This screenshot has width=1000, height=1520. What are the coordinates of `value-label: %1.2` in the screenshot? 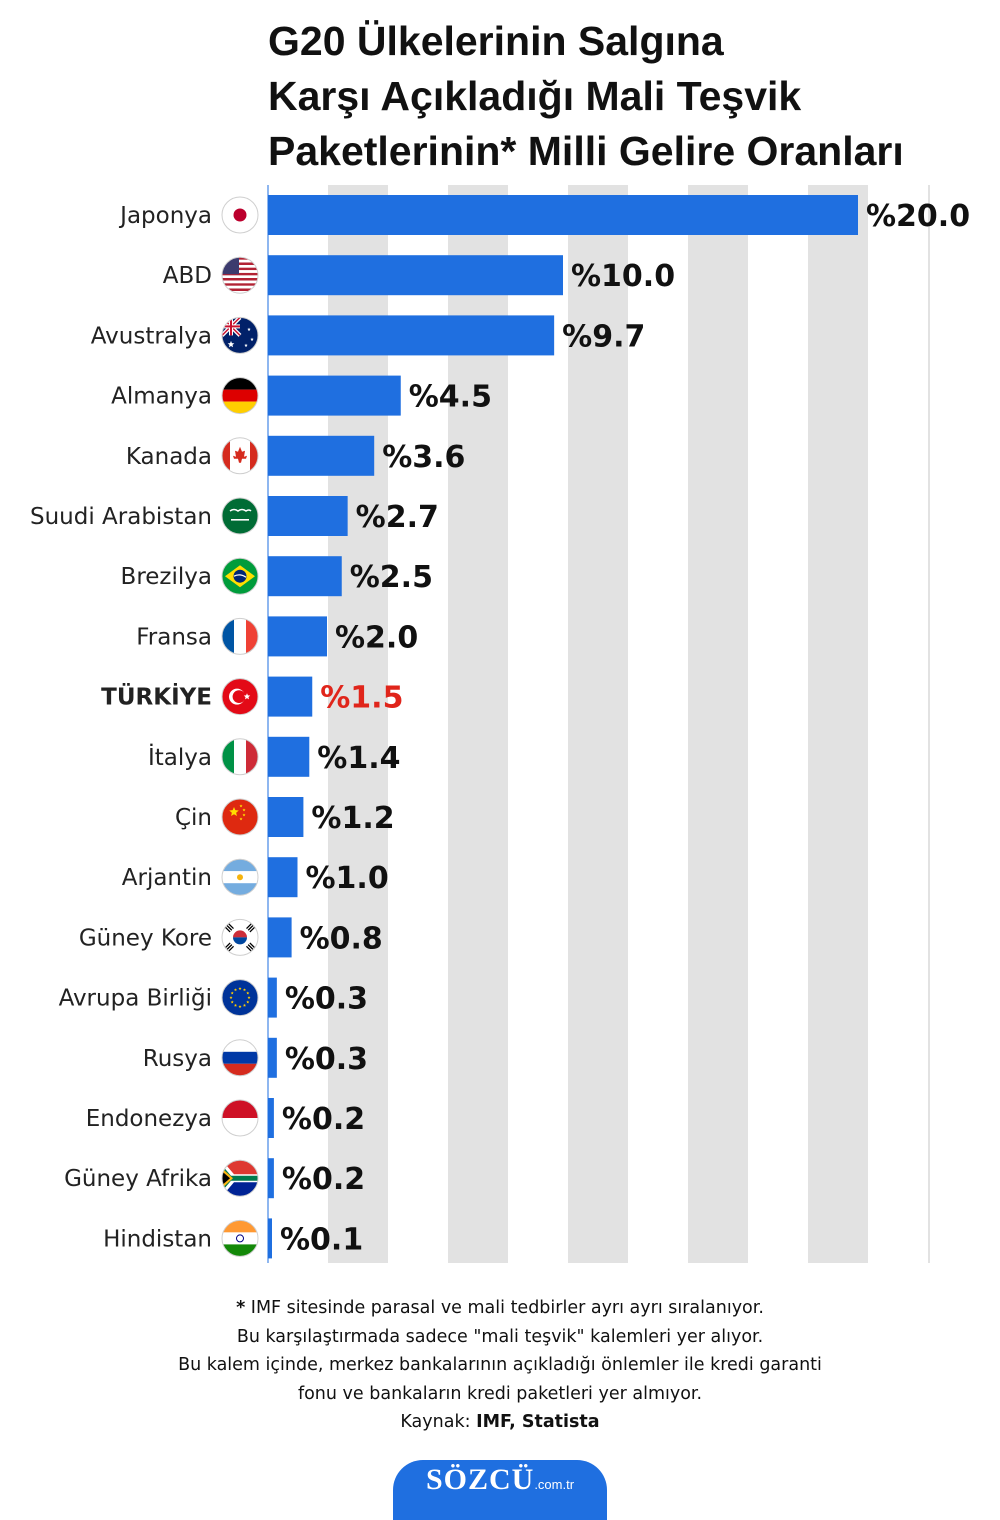 It's located at (352, 818).